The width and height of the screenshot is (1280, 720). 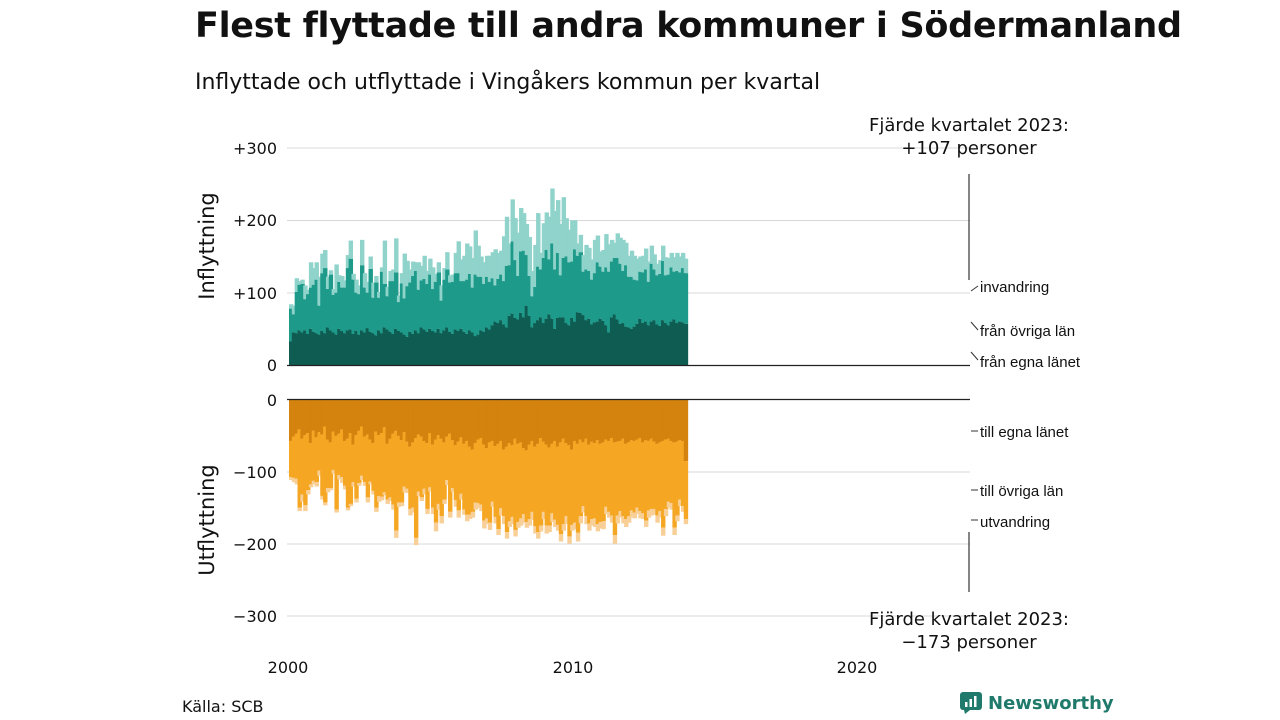 I want to click on brand-name: Newsworthy, so click(x=1051, y=703).